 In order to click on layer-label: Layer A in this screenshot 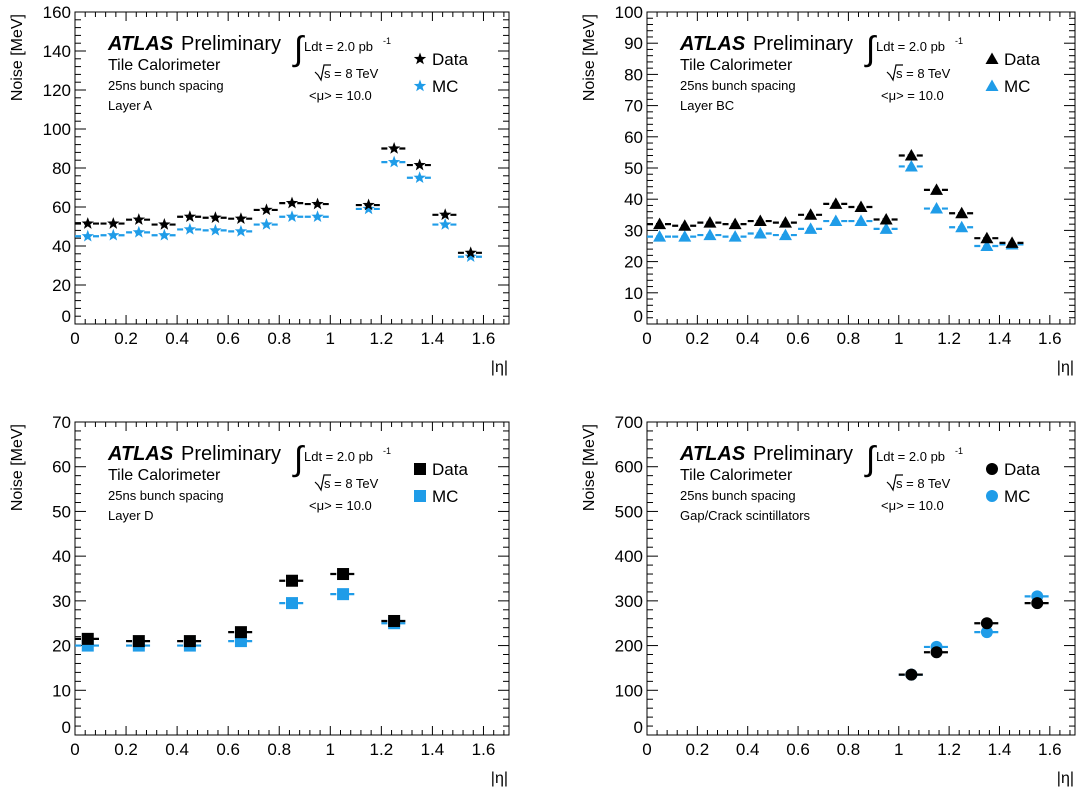, I will do `click(130, 105)`.